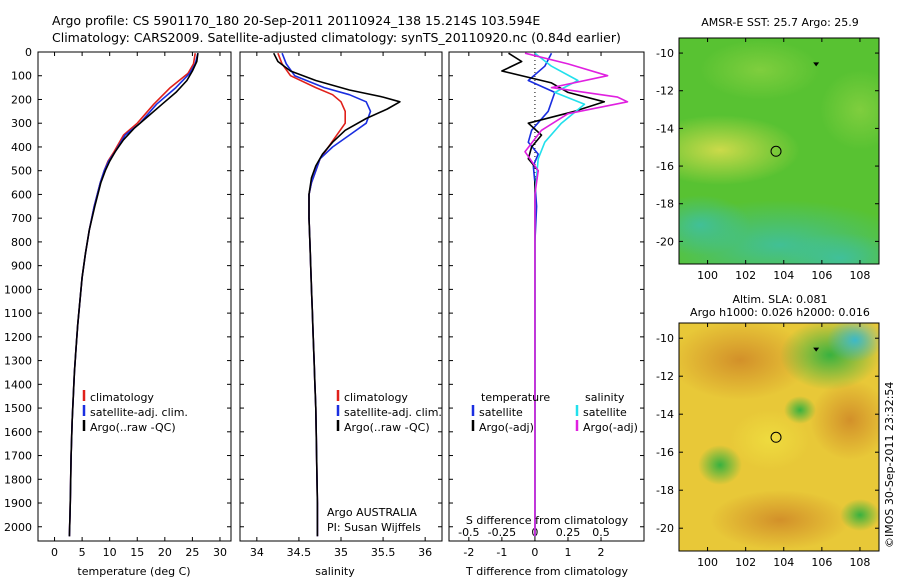 This screenshot has width=900, height=580. Describe the element at coordinates (889, 465) in the screenshot. I see `imos-timestamp: ©IMOS 30-Sep-2011 23:32:54` at that location.